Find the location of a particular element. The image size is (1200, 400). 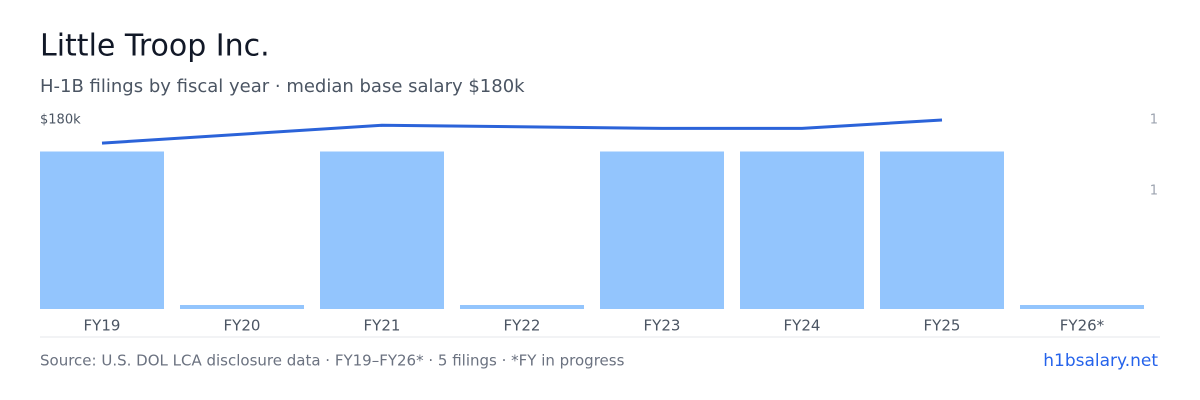

y-tick-label: $180k is located at coordinates (60, 120).